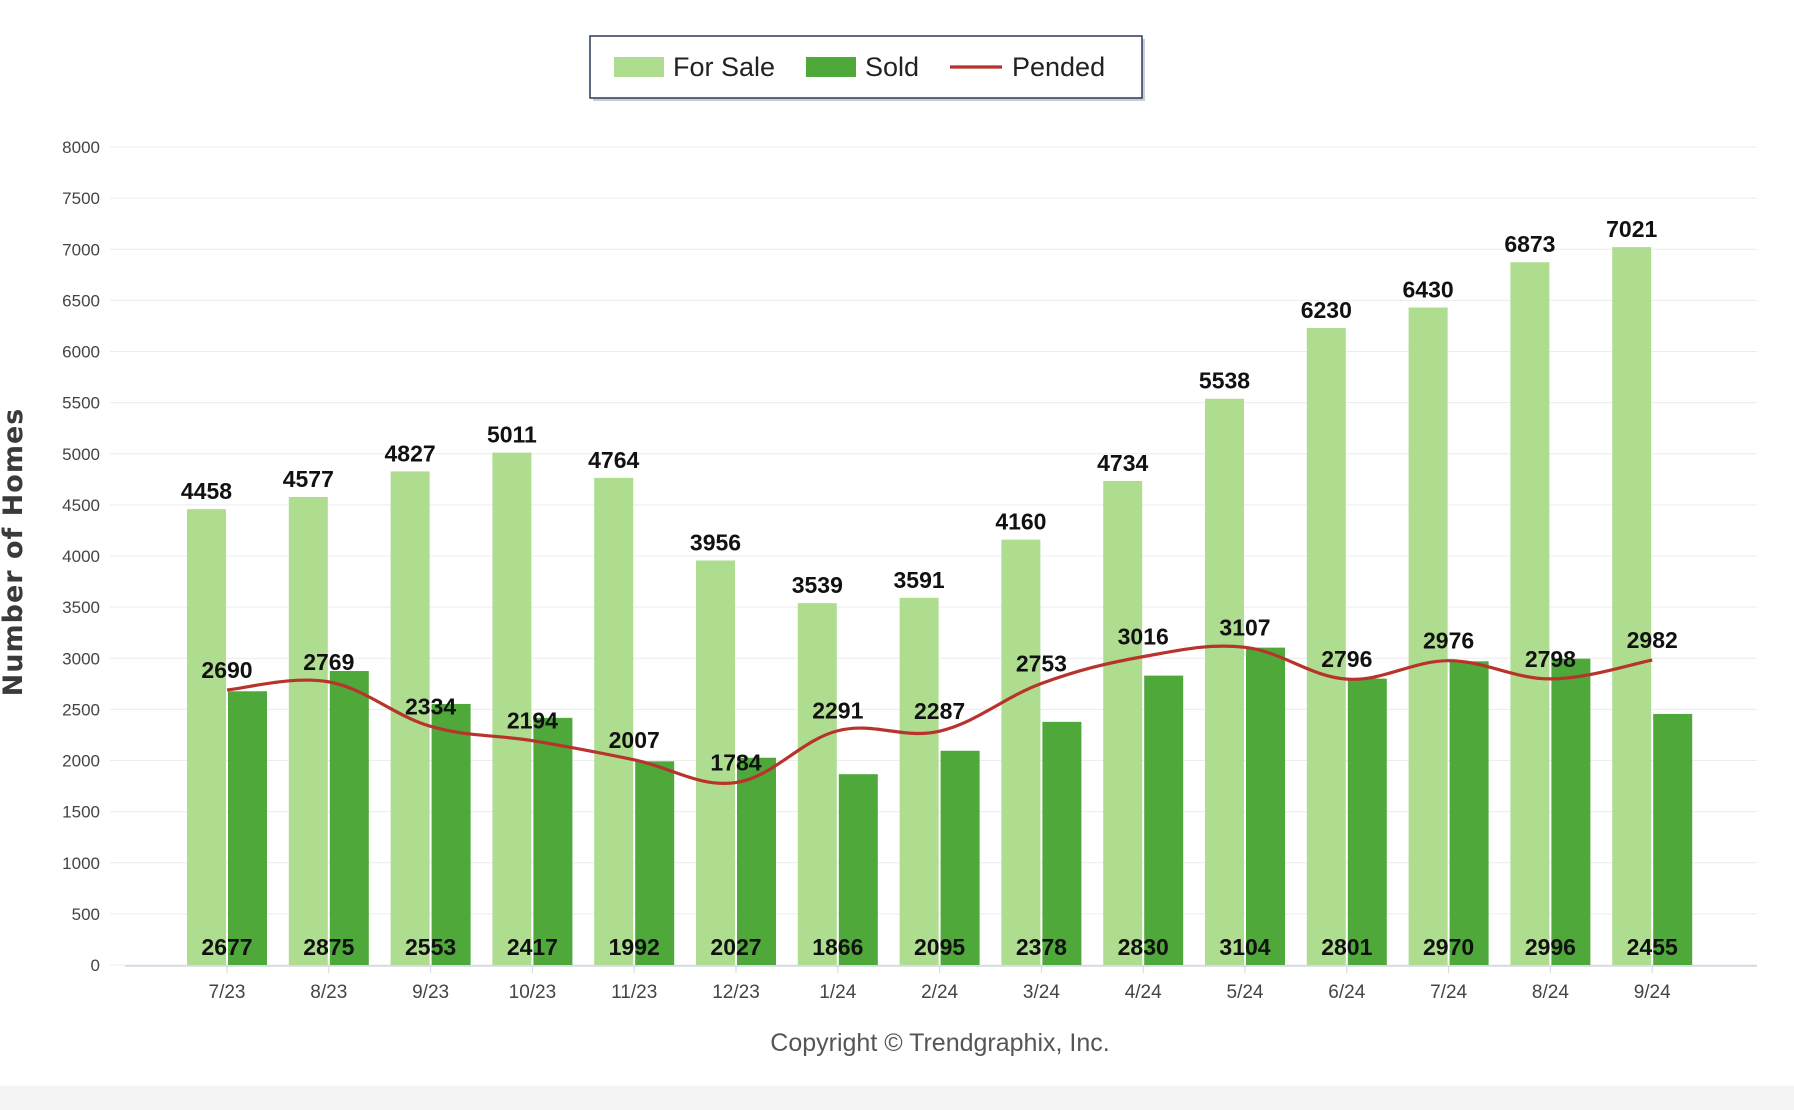  Describe the element at coordinates (634, 947) in the screenshot. I see `sold-value-label: 1992` at that location.